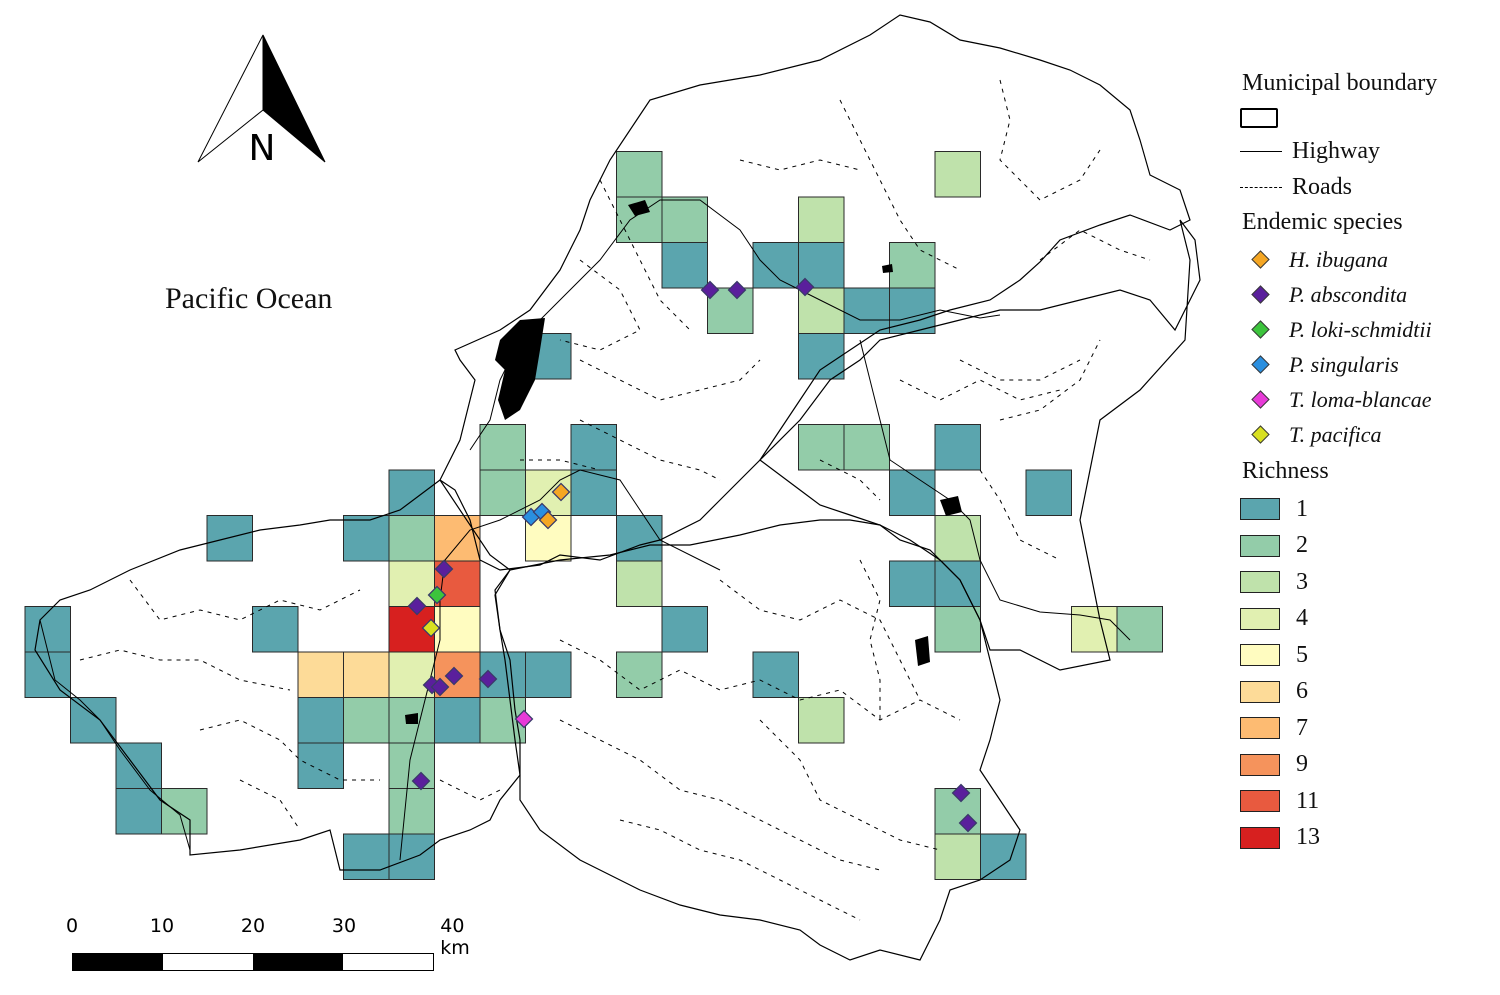  I want to click on species-legend-item: H. ibugana, so click(1365, 259).